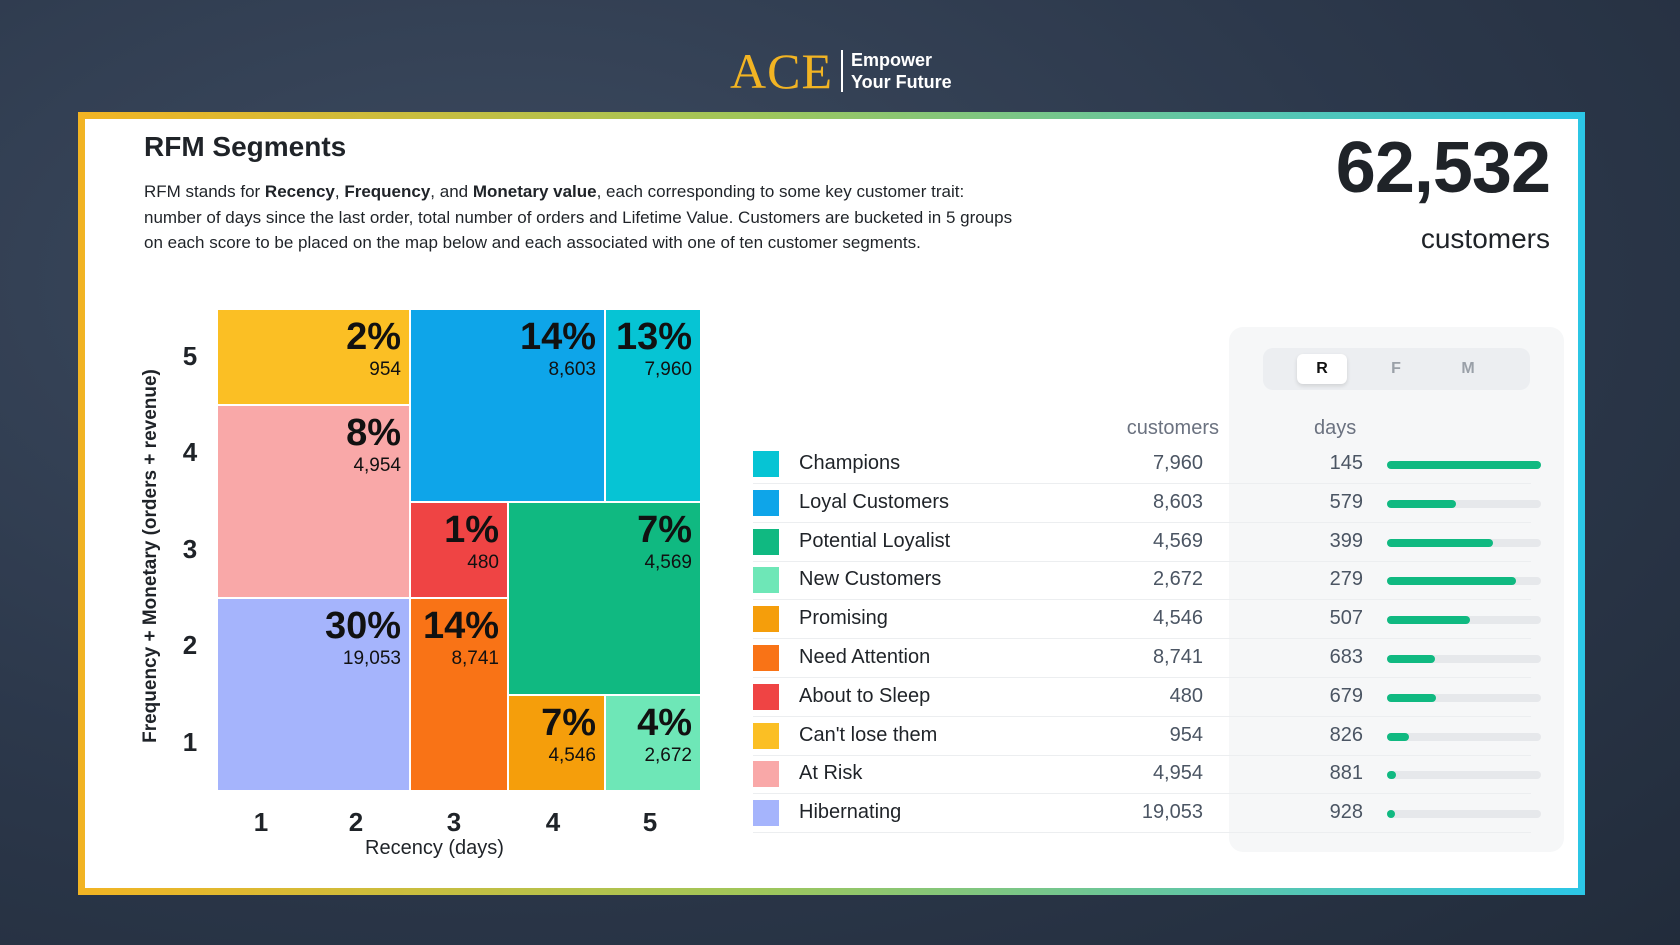  I want to click on segment-percent: 30%, so click(362, 626).